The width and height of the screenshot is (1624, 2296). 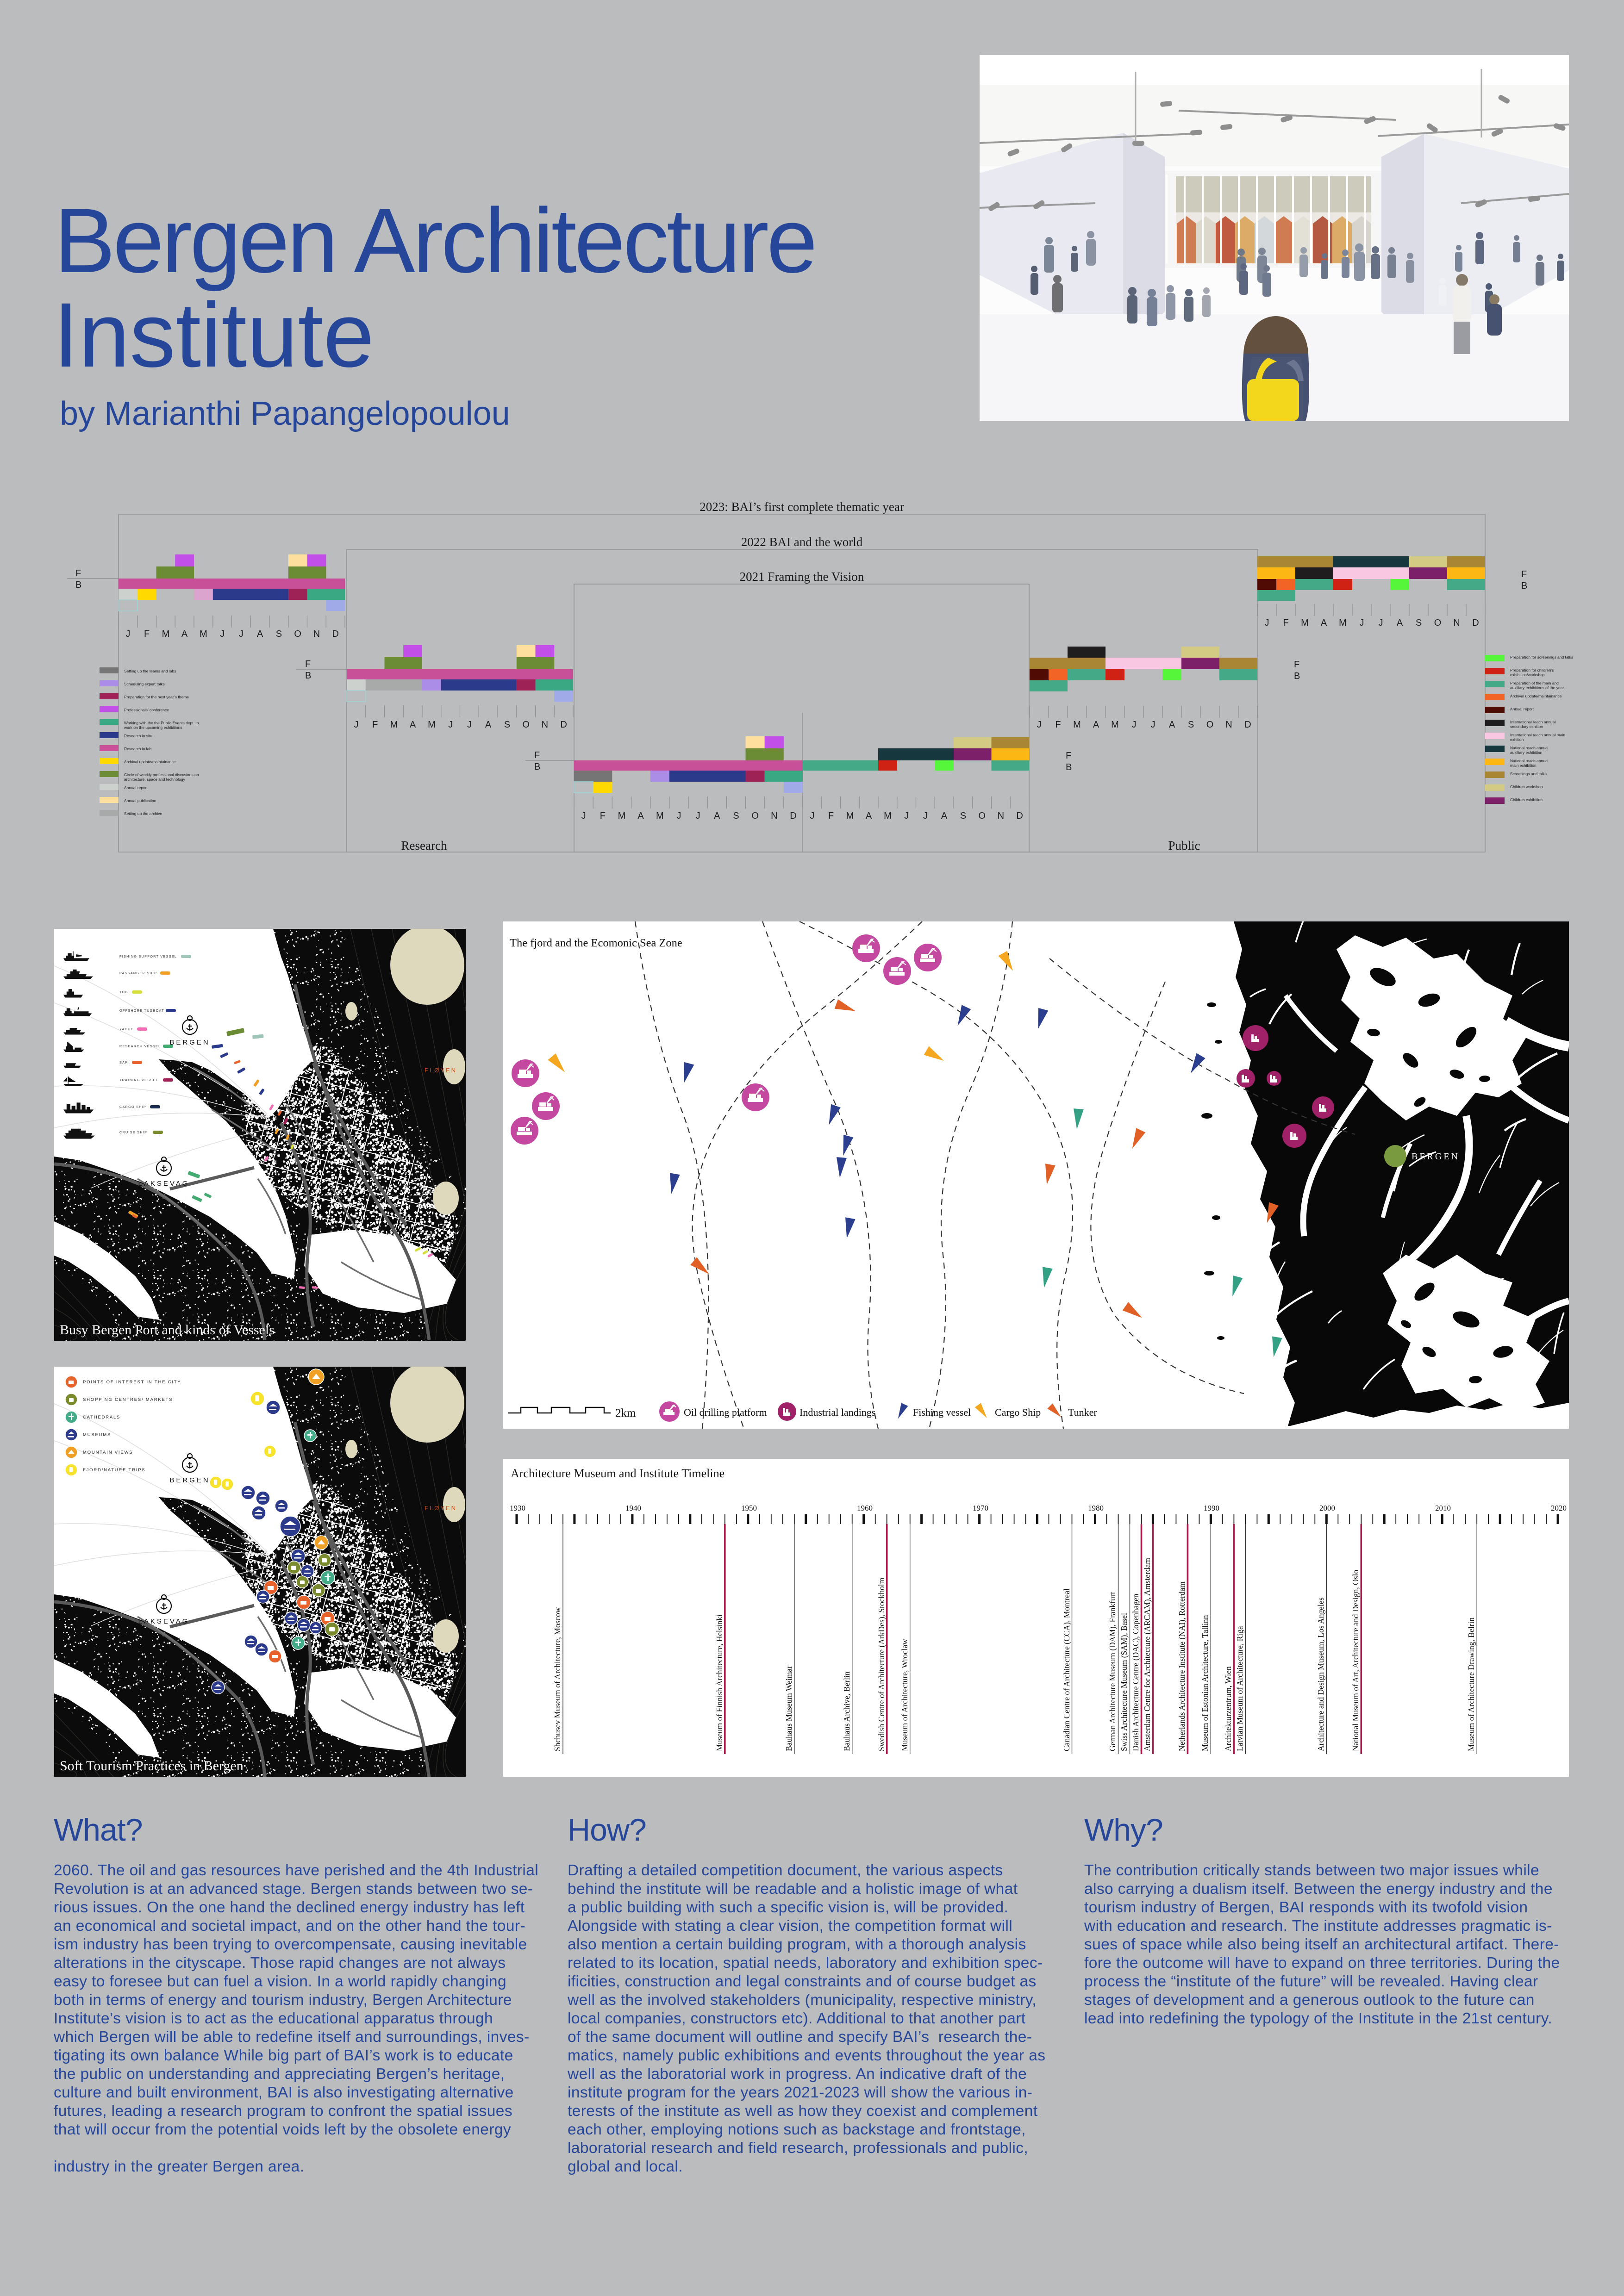 I want to click on svg-text: FISHING SUPPORT VESSEL, so click(x=148, y=956).